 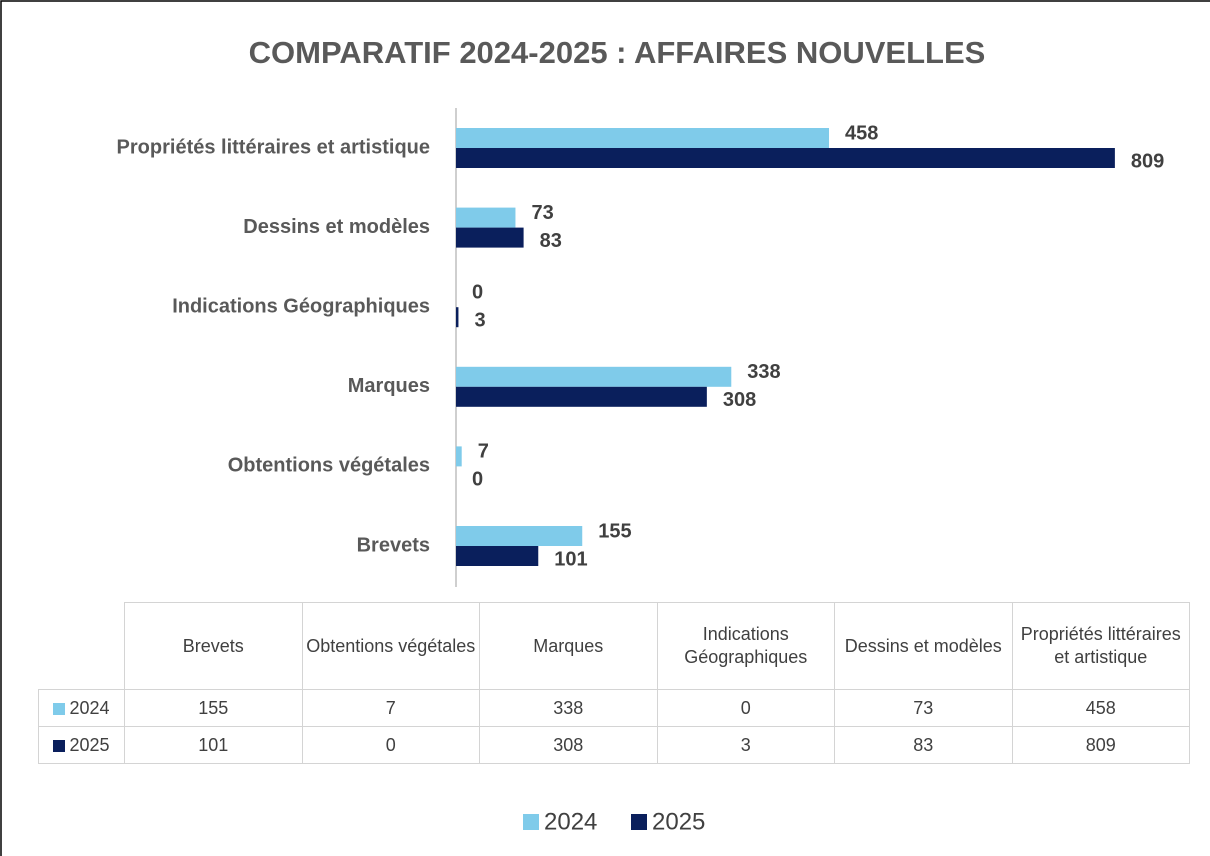 What do you see at coordinates (89, 744) in the screenshot?
I see `table-series-name: 2025` at bounding box center [89, 744].